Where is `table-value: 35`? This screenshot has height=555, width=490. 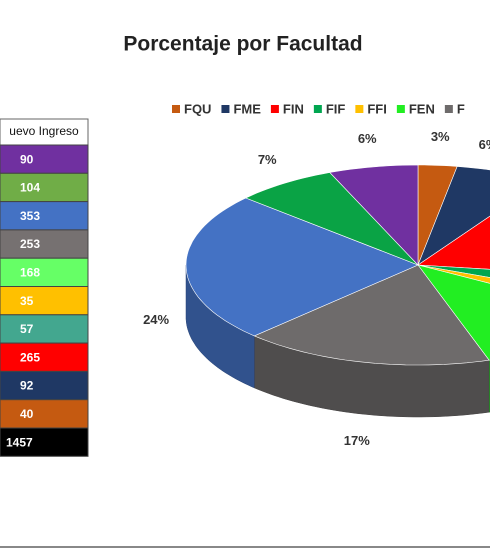
table-value: 35 is located at coordinates (27, 301).